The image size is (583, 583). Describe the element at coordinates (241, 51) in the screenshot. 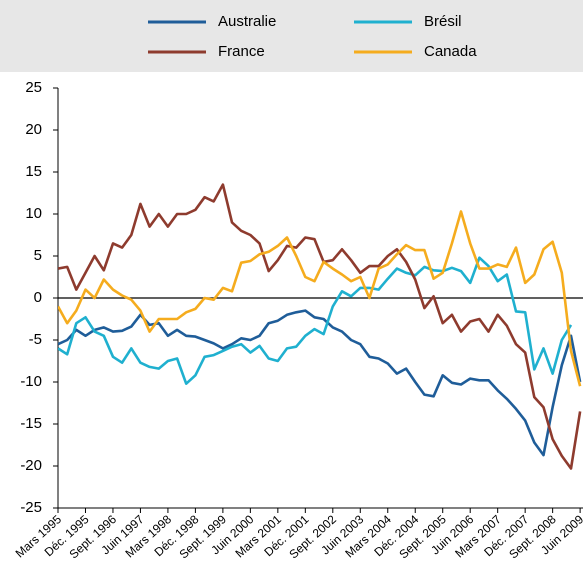

I see `legend-label: France` at that location.